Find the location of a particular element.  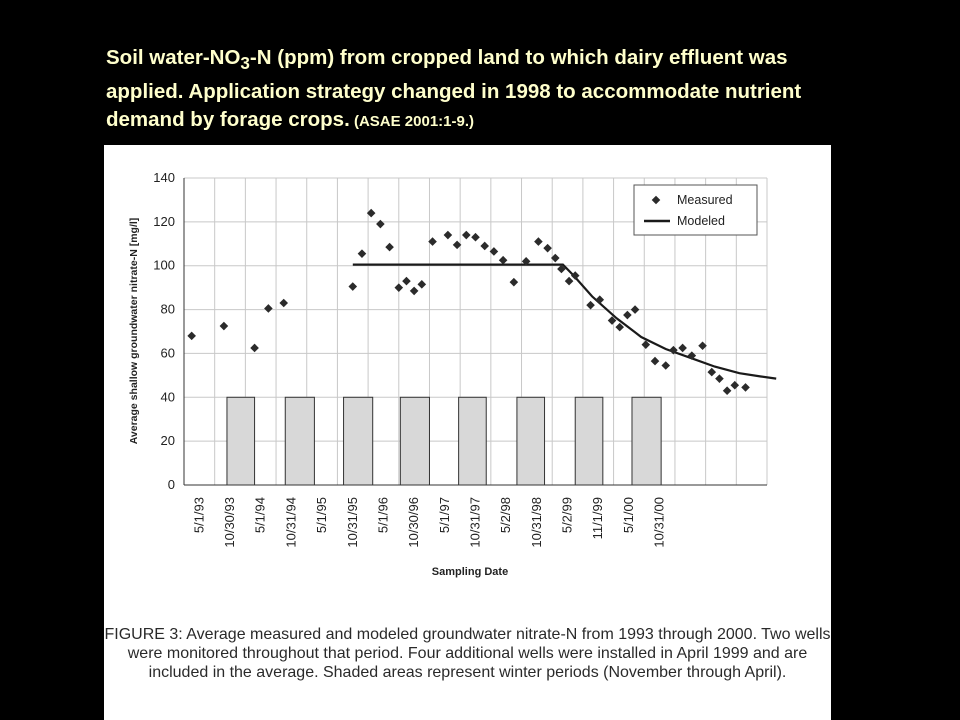

legend-marker-measured is located at coordinates (656, 200).